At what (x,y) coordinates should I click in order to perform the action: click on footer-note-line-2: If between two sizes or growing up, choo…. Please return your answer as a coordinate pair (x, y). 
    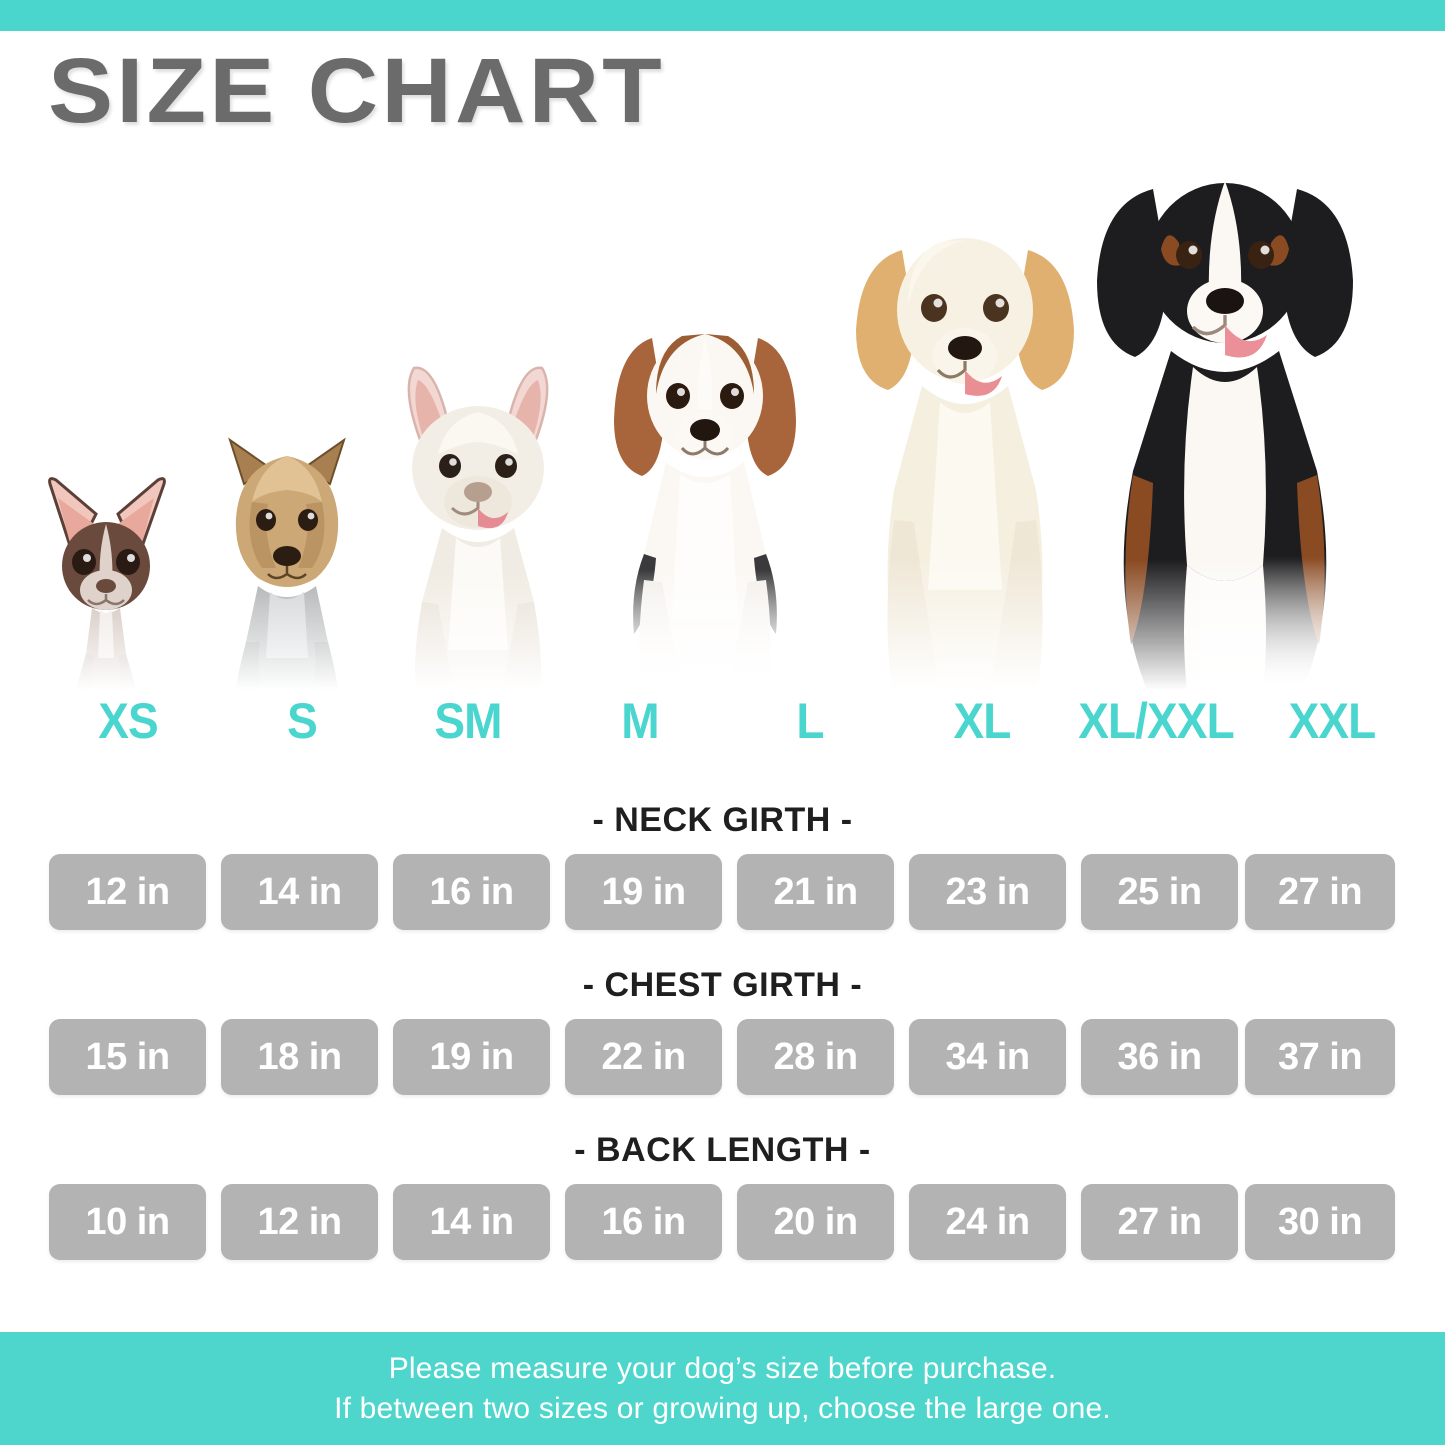
    Looking at the image, I should click on (722, 1408).